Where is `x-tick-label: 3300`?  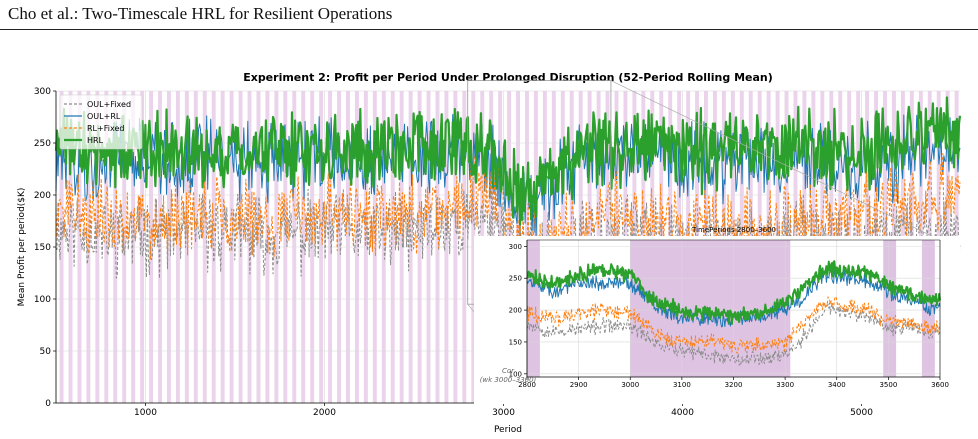 x-tick-label: 3300 is located at coordinates (785, 385).